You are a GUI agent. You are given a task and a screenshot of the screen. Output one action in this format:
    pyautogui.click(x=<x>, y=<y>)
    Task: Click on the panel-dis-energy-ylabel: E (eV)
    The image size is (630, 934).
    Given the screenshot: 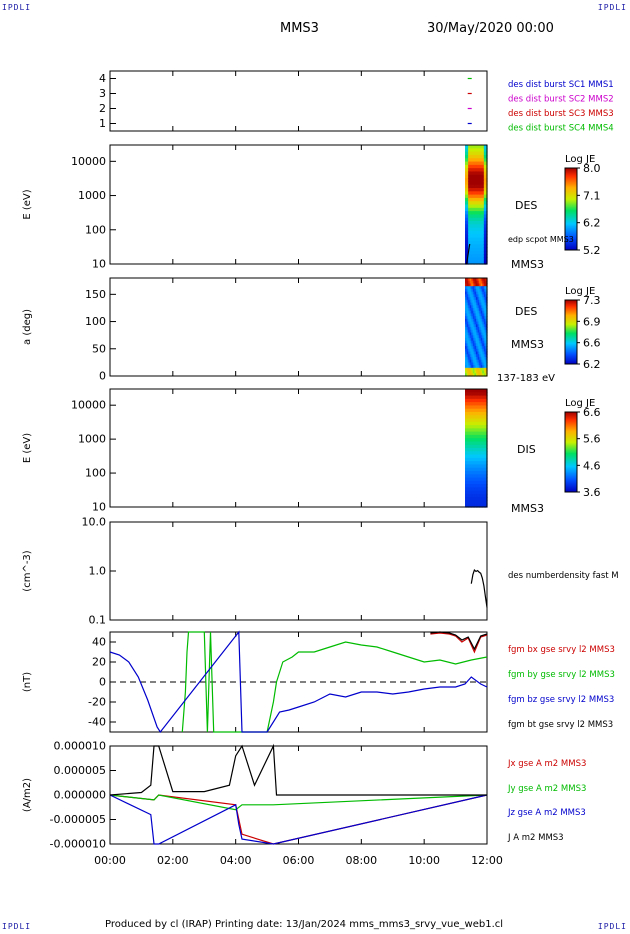 What is the action you would take?
    pyautogui.click(x=27, y=448)
    